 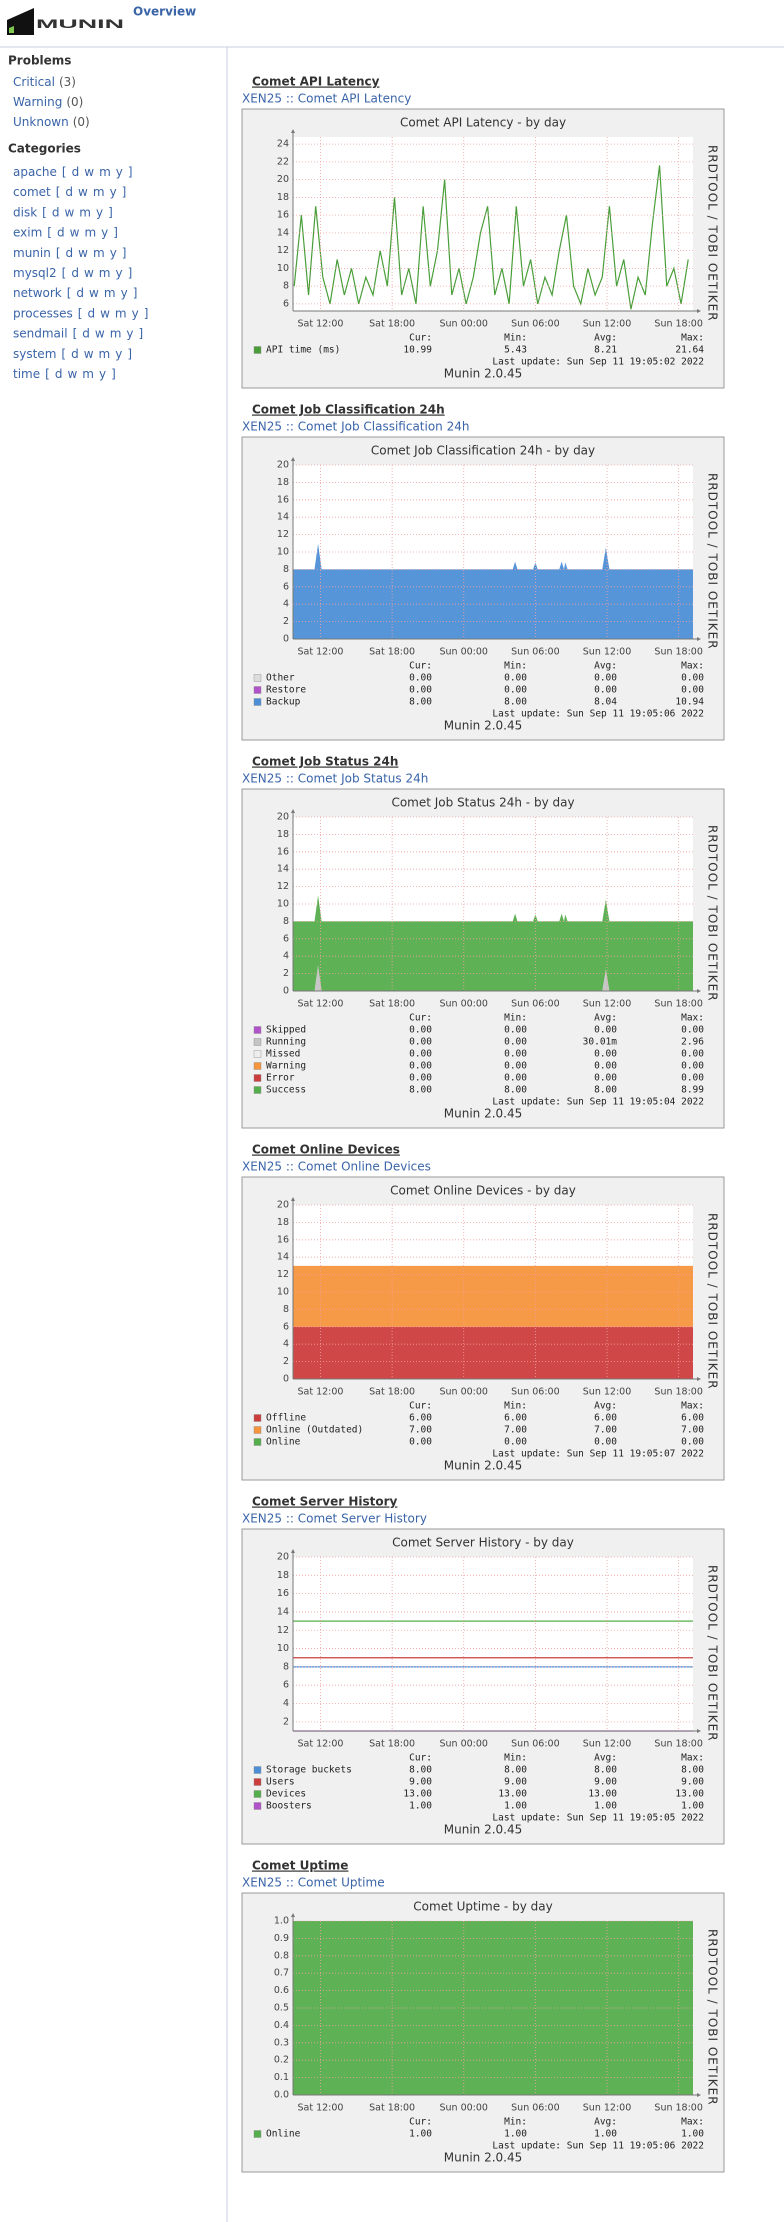 I want to click on category-link: sendmail, so click(x=40, y=333).